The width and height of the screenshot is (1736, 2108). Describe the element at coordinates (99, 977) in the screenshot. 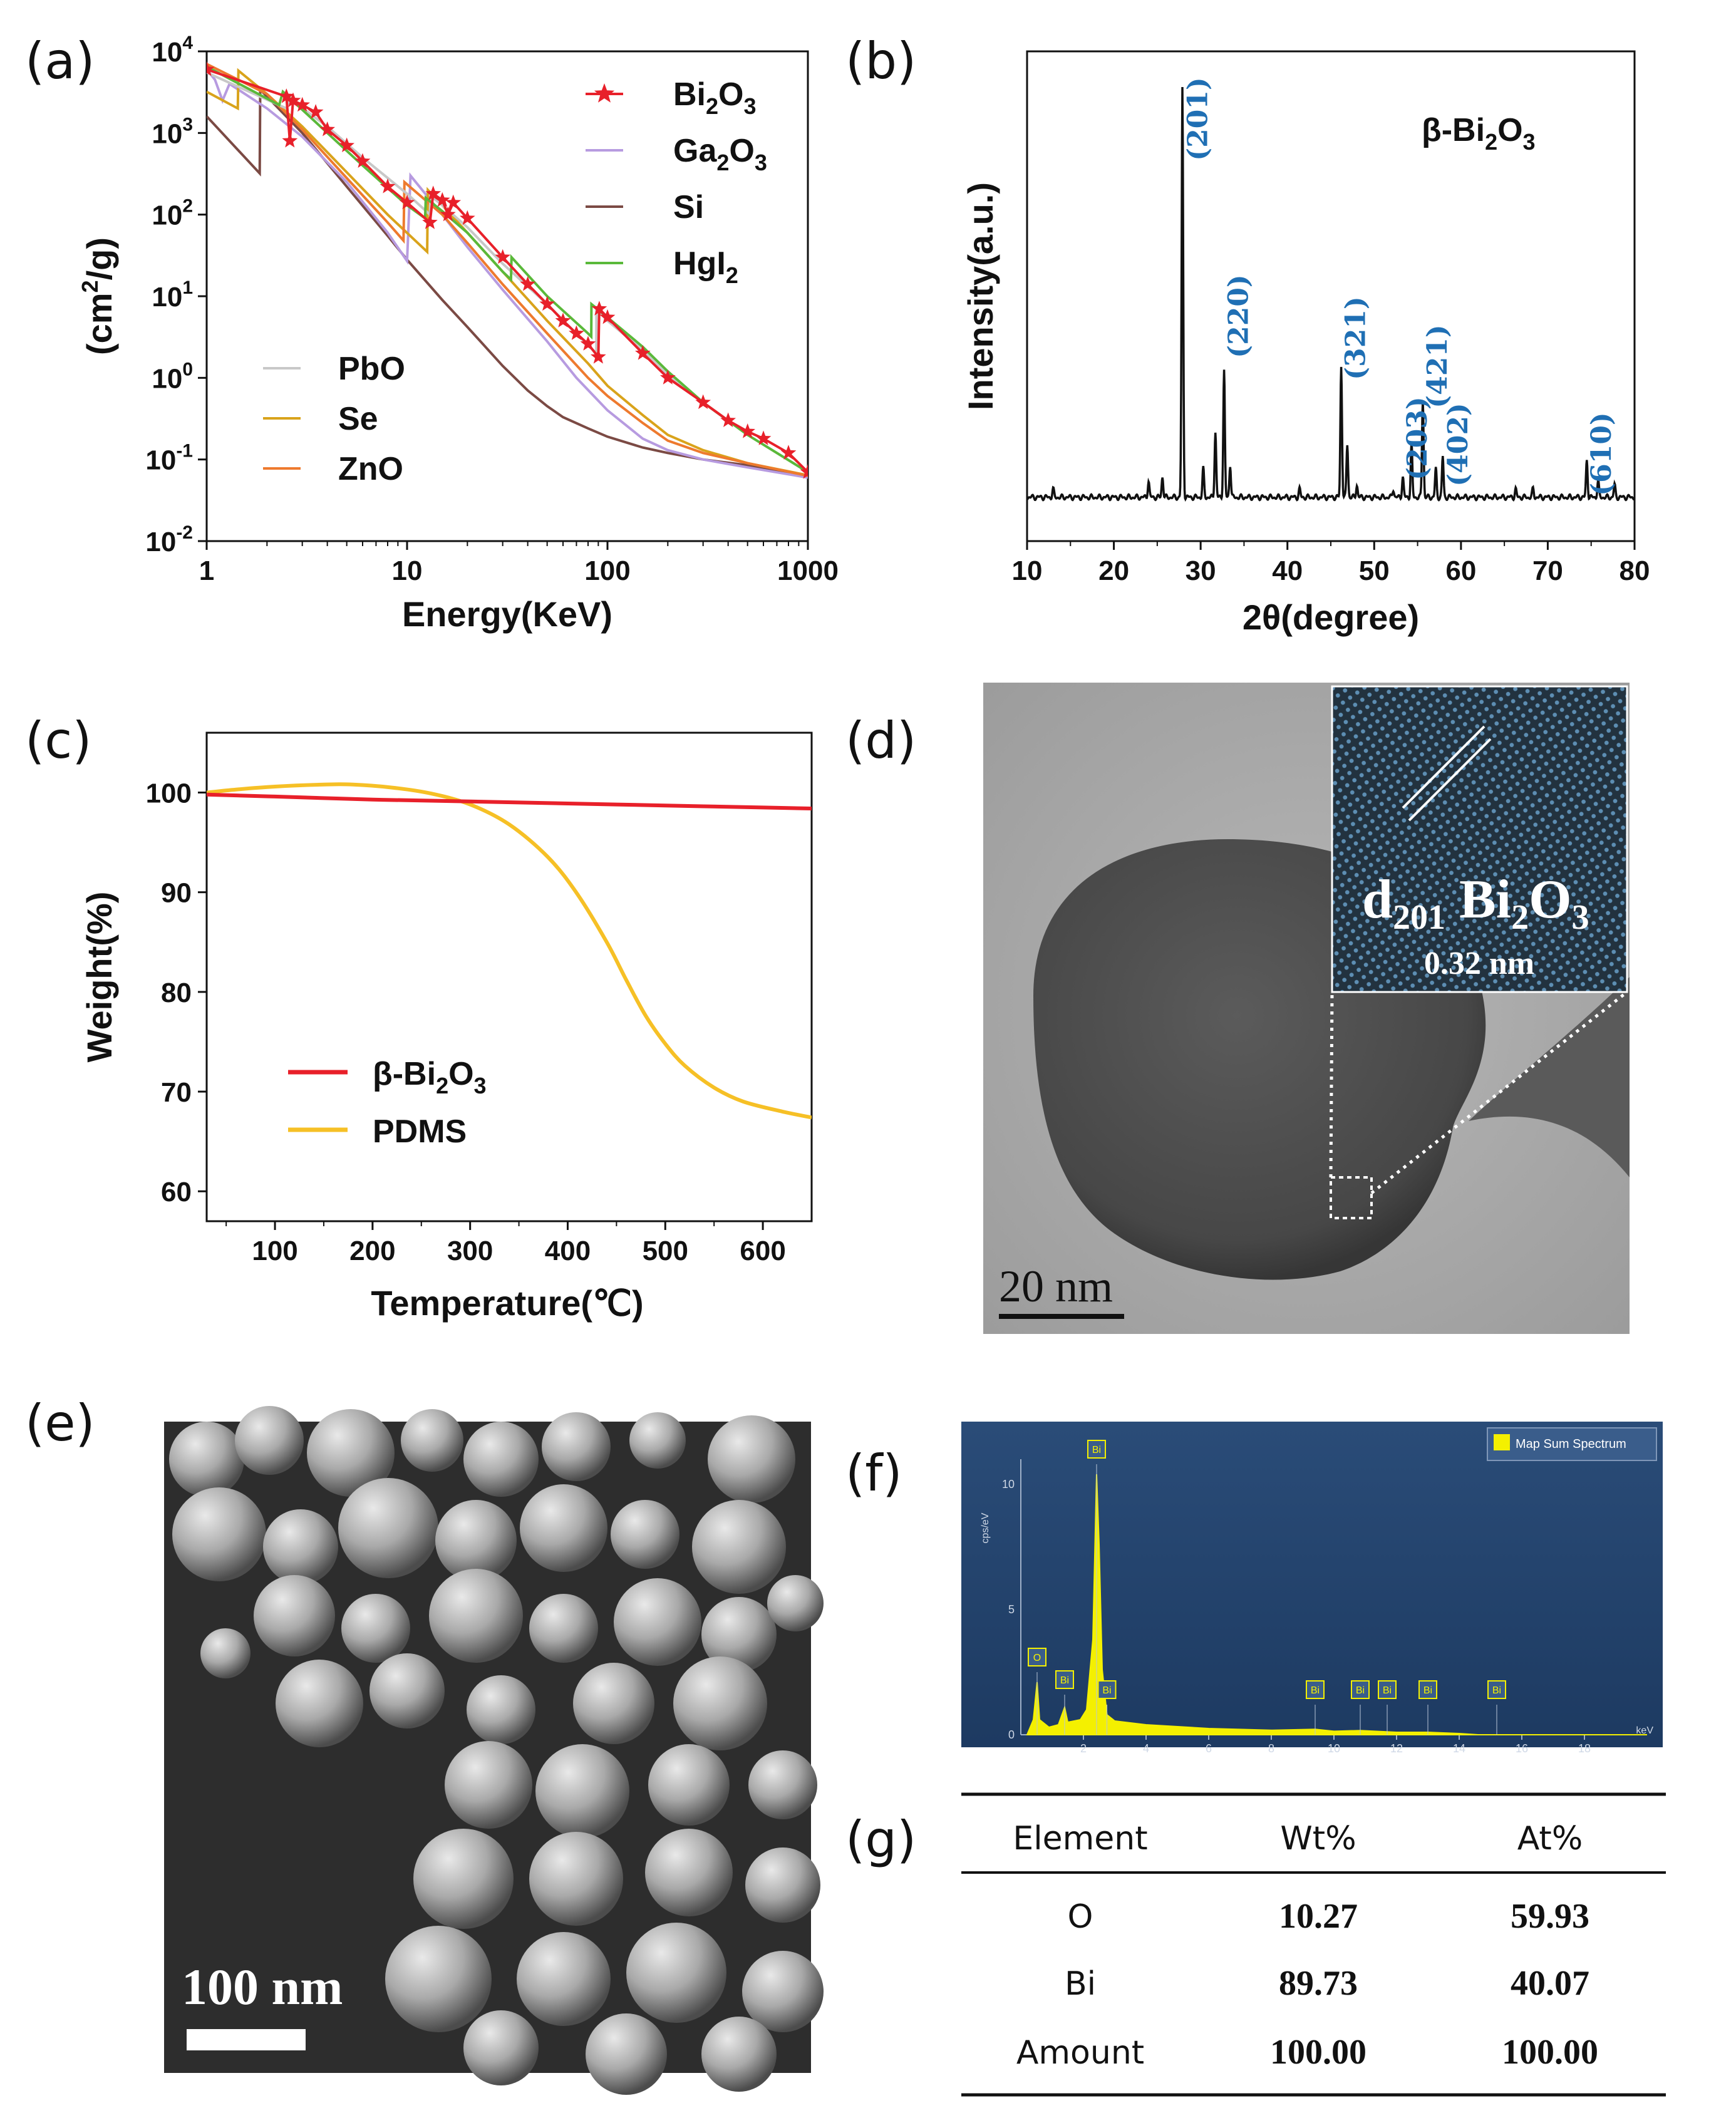

I see `chart-c-ylabel: Weight(%)` at that location.